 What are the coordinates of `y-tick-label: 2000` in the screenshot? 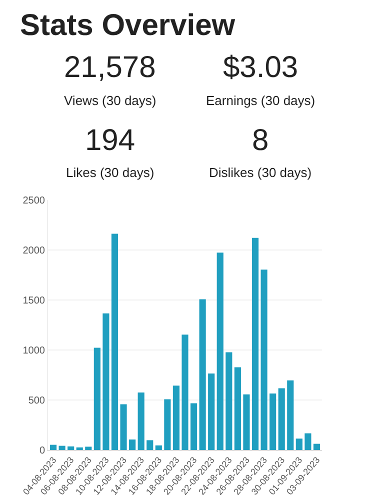 It's located at (34, 251).